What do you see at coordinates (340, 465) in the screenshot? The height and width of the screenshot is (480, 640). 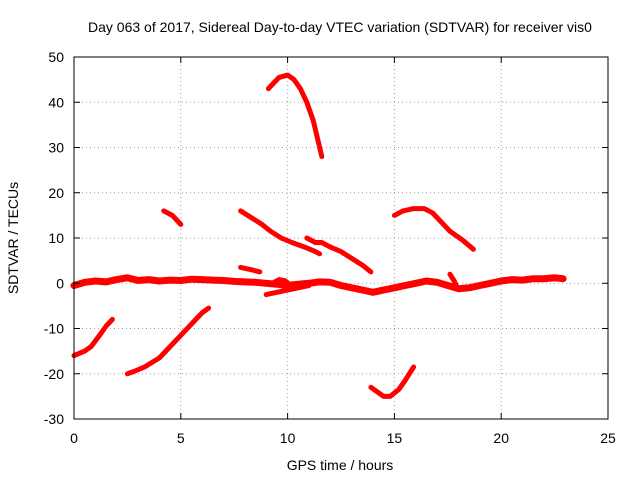 I see `x-axis-title: GPS time / hours` at bounding box center [340, 465].